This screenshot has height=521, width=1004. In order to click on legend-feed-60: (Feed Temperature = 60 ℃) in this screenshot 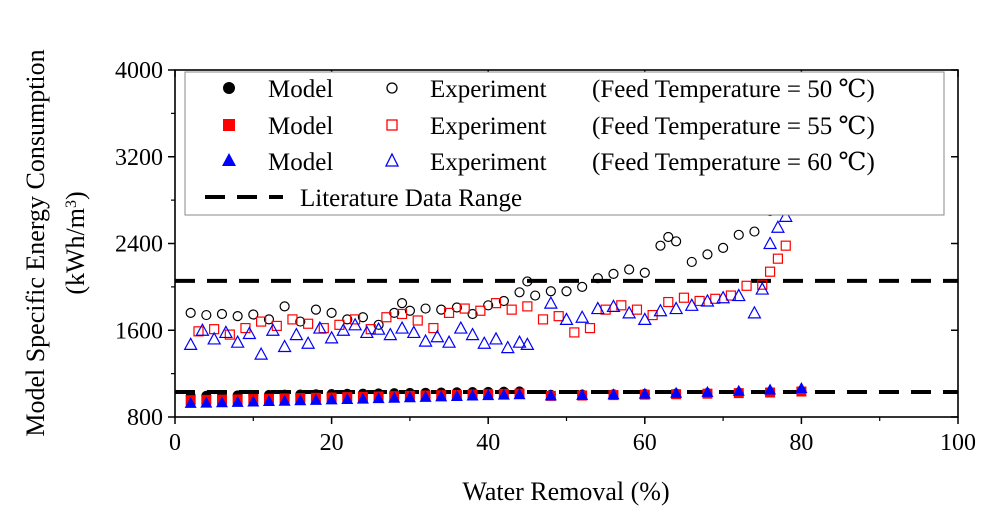, I will do `click(733, 162)`.